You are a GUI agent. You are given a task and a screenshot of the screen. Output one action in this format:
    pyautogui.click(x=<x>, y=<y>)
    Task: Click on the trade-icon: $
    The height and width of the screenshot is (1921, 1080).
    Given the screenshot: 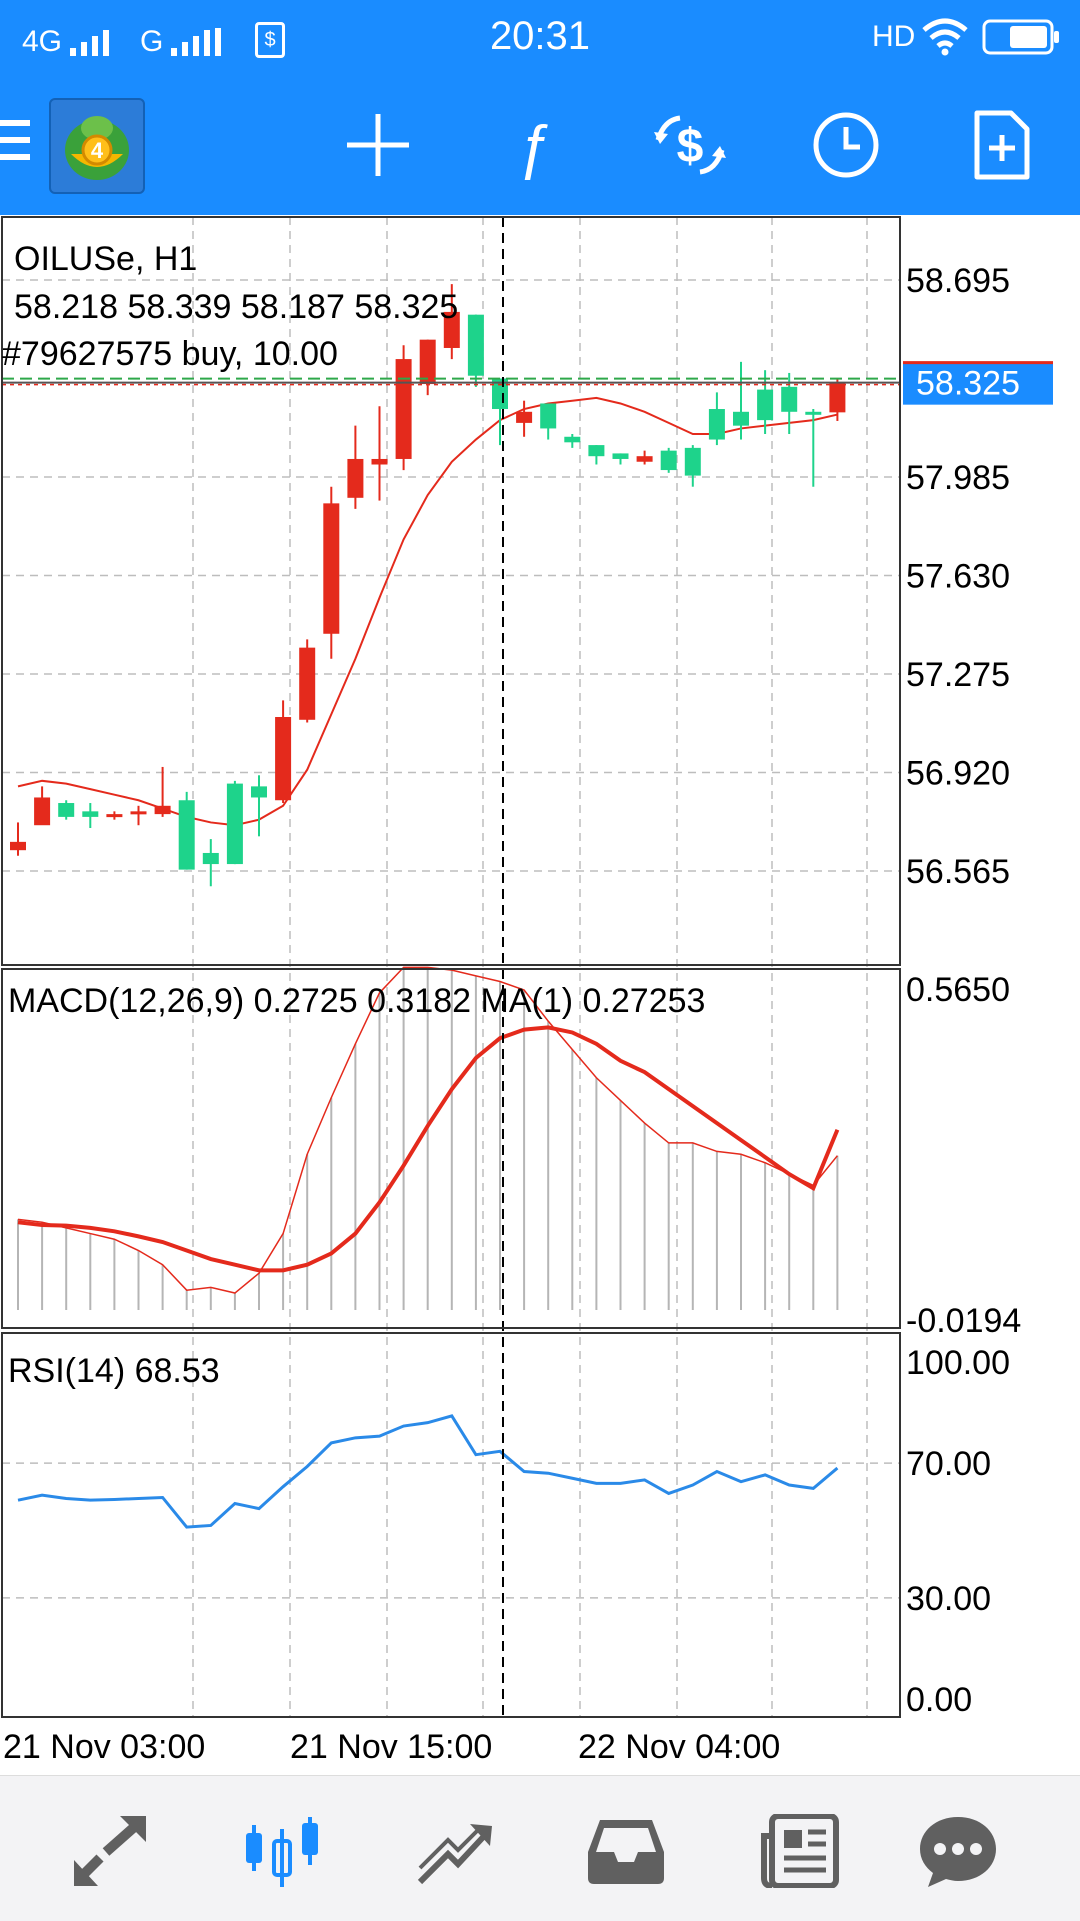 What is the action you would take?
    pyautogui.click(x=690, y=145)
    